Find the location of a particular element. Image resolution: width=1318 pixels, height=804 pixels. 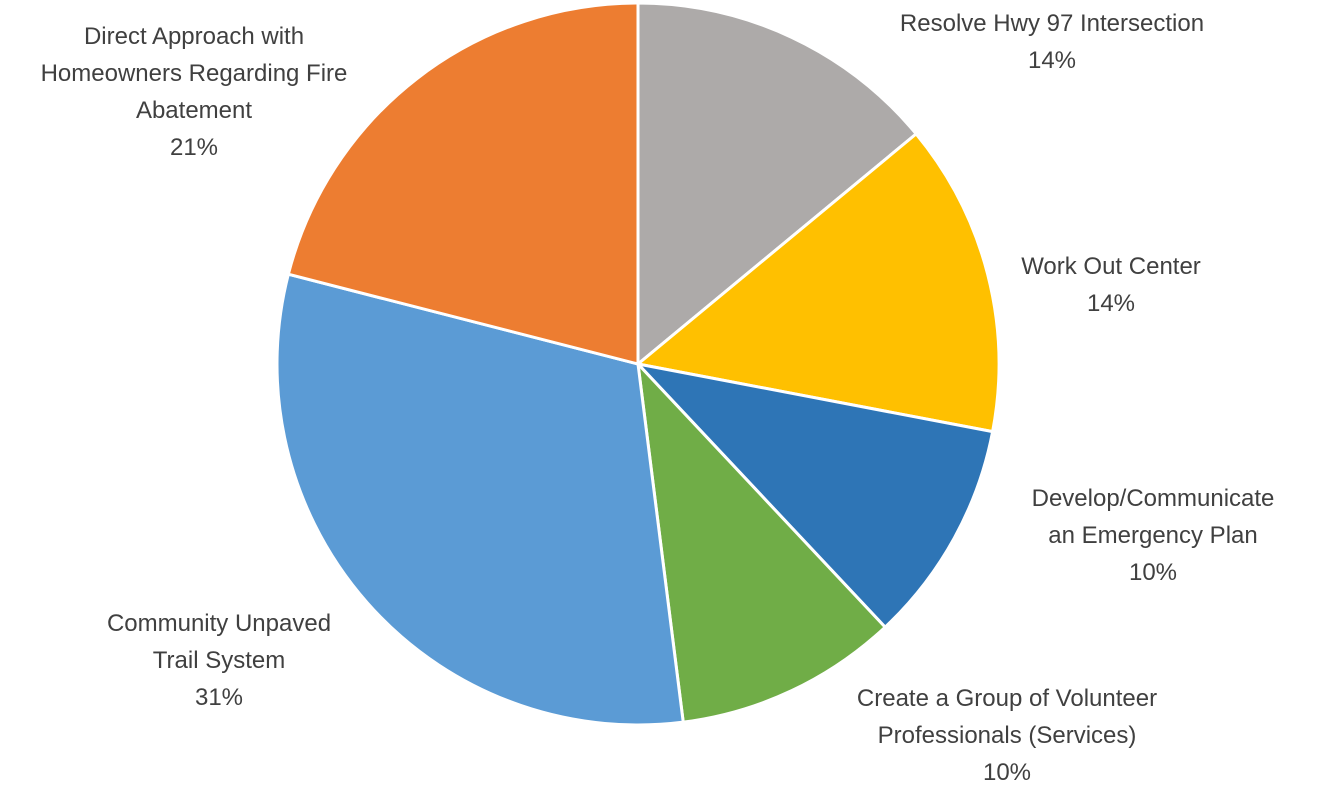

slice-category-label: Abatement is located at coordinates (194, 110).